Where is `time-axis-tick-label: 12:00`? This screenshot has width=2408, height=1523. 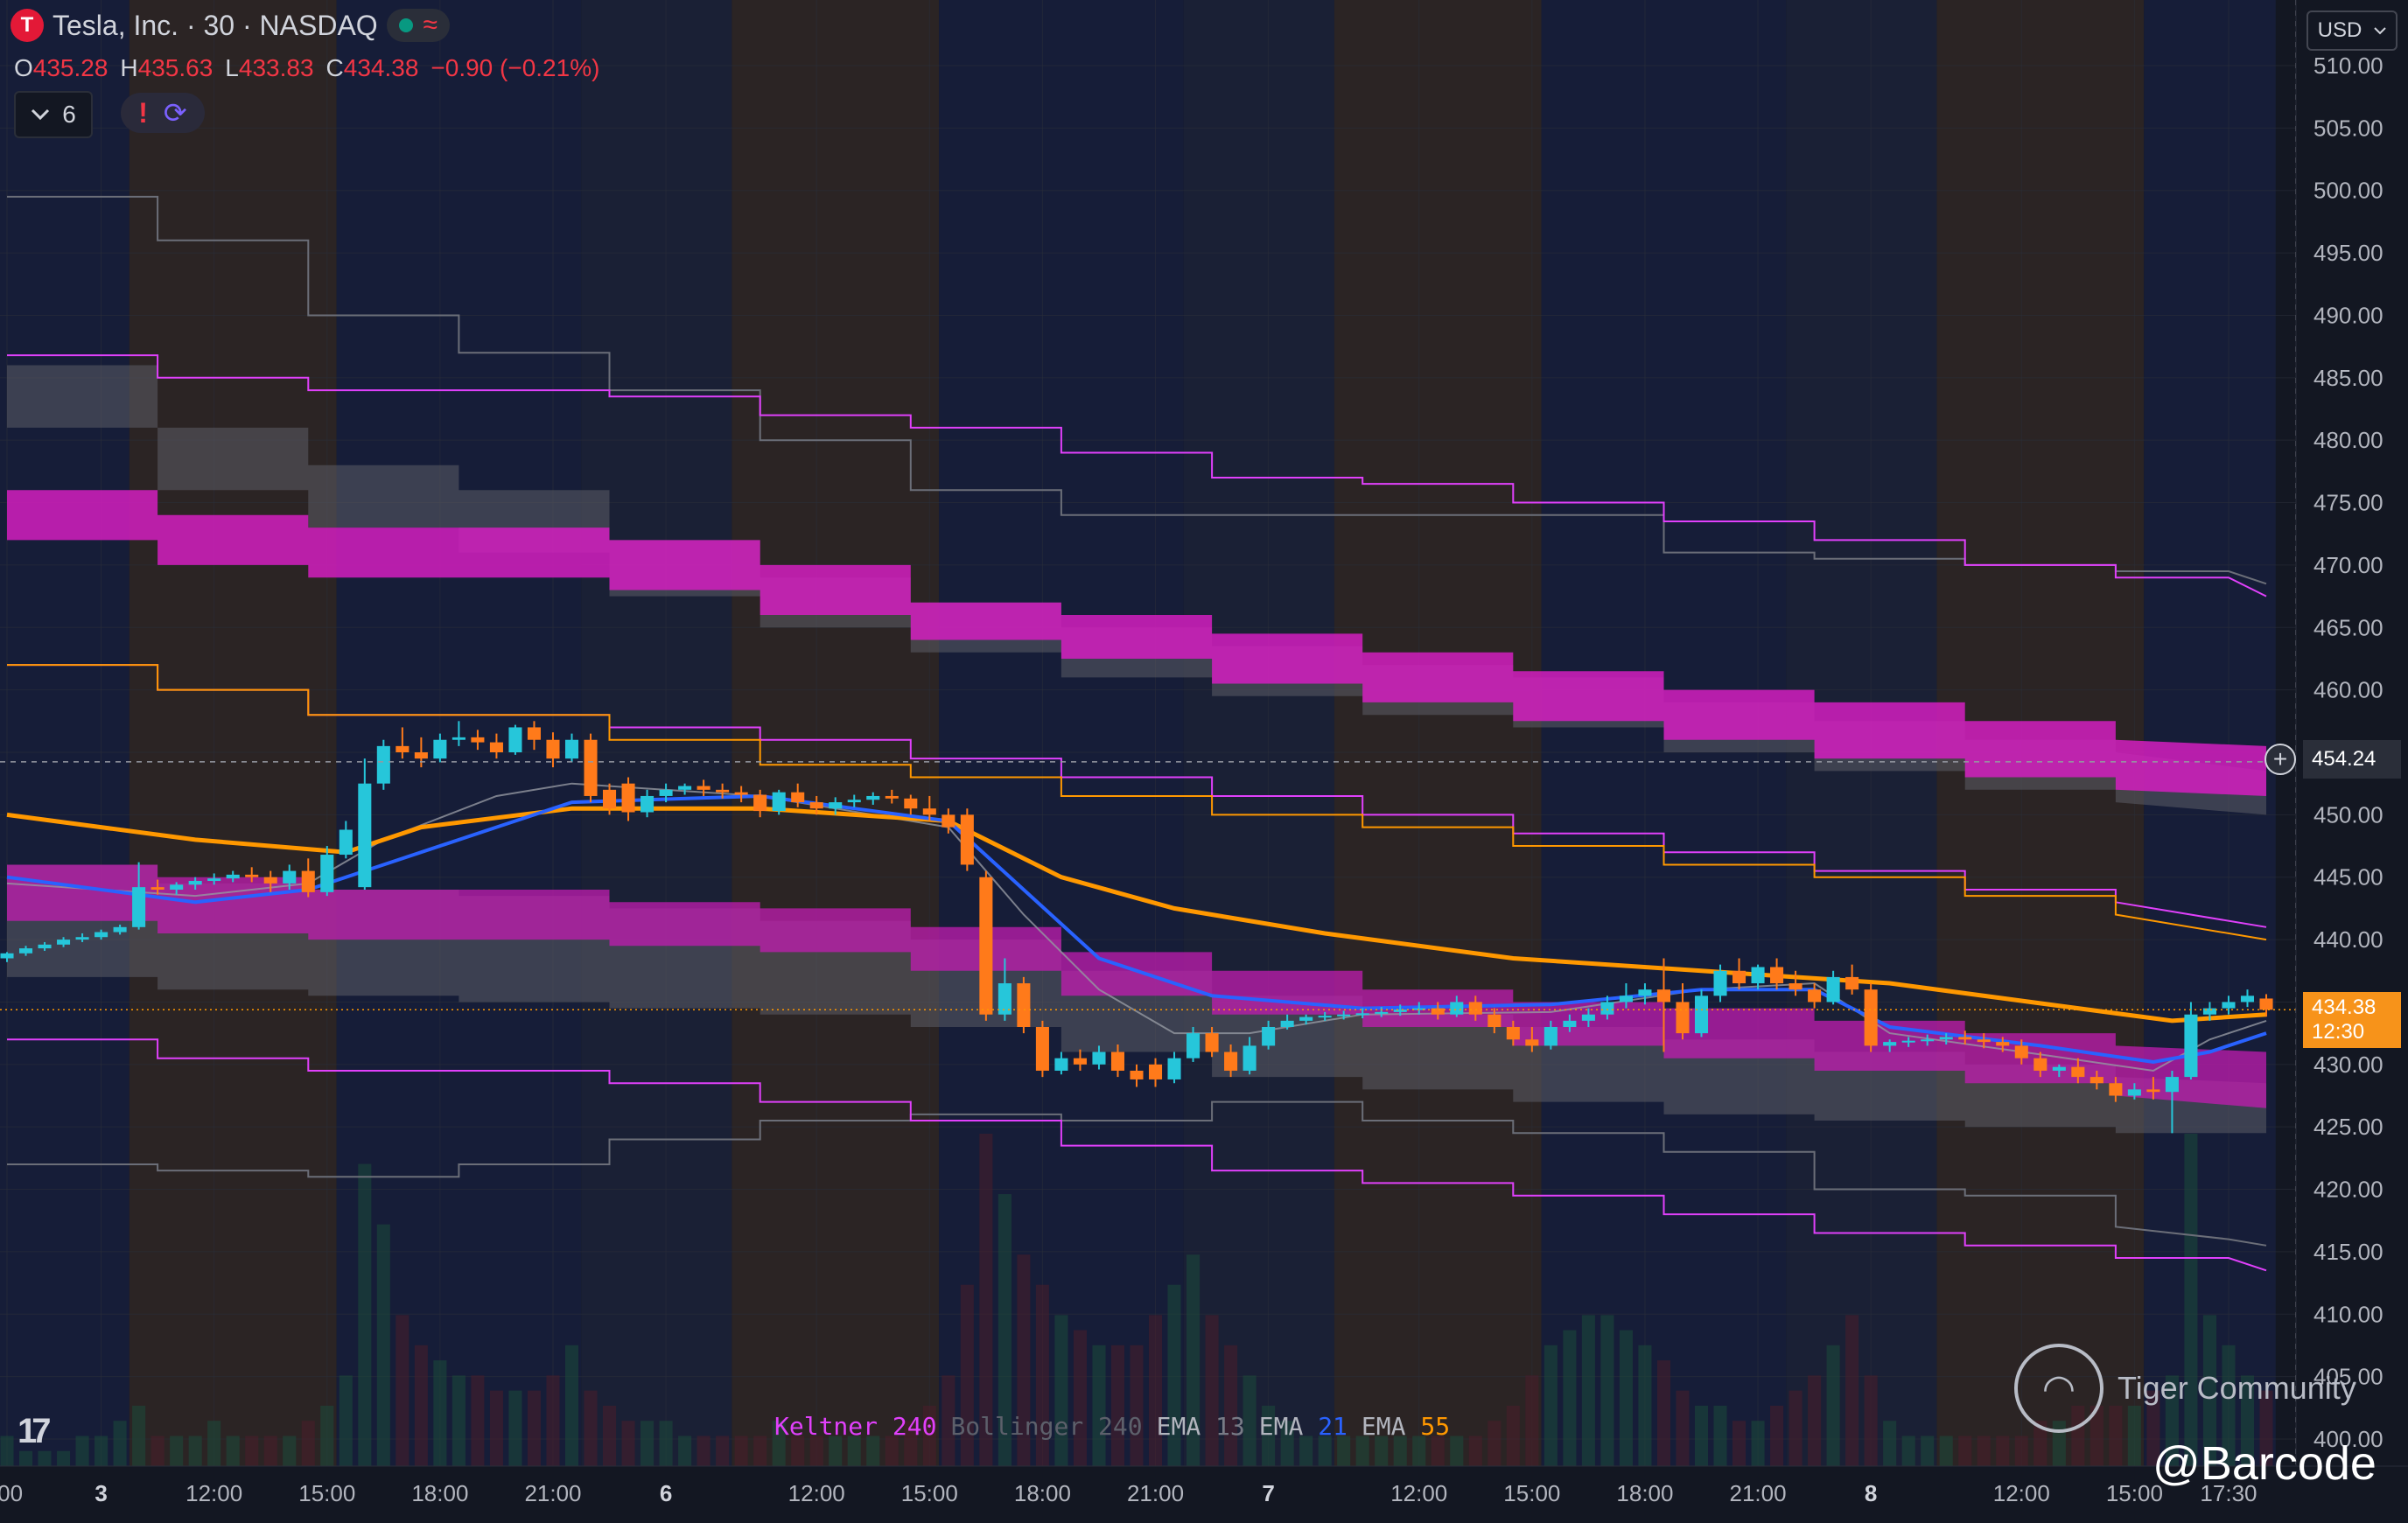 time-axis-tick-label: 12:00 is located at coordinates (214, 1493).